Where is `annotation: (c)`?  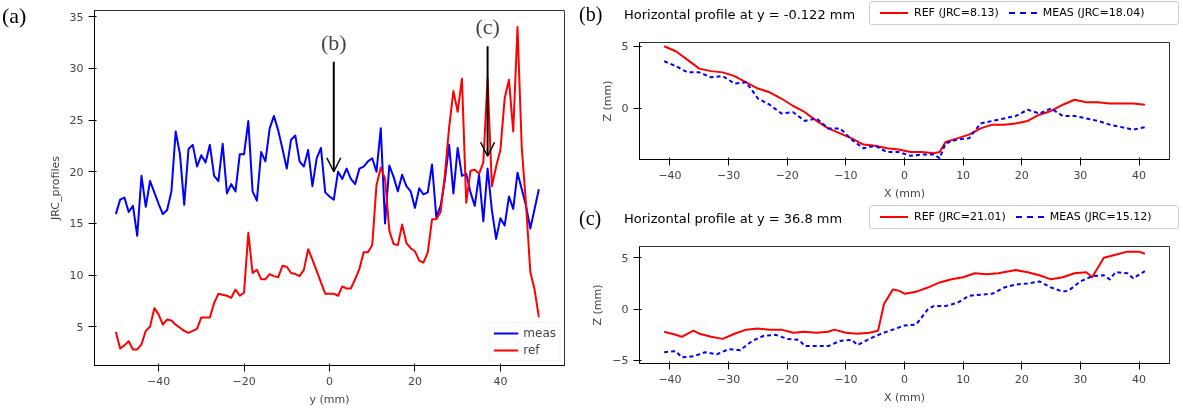 annotation: (c) is located at coordinates (487, 27).